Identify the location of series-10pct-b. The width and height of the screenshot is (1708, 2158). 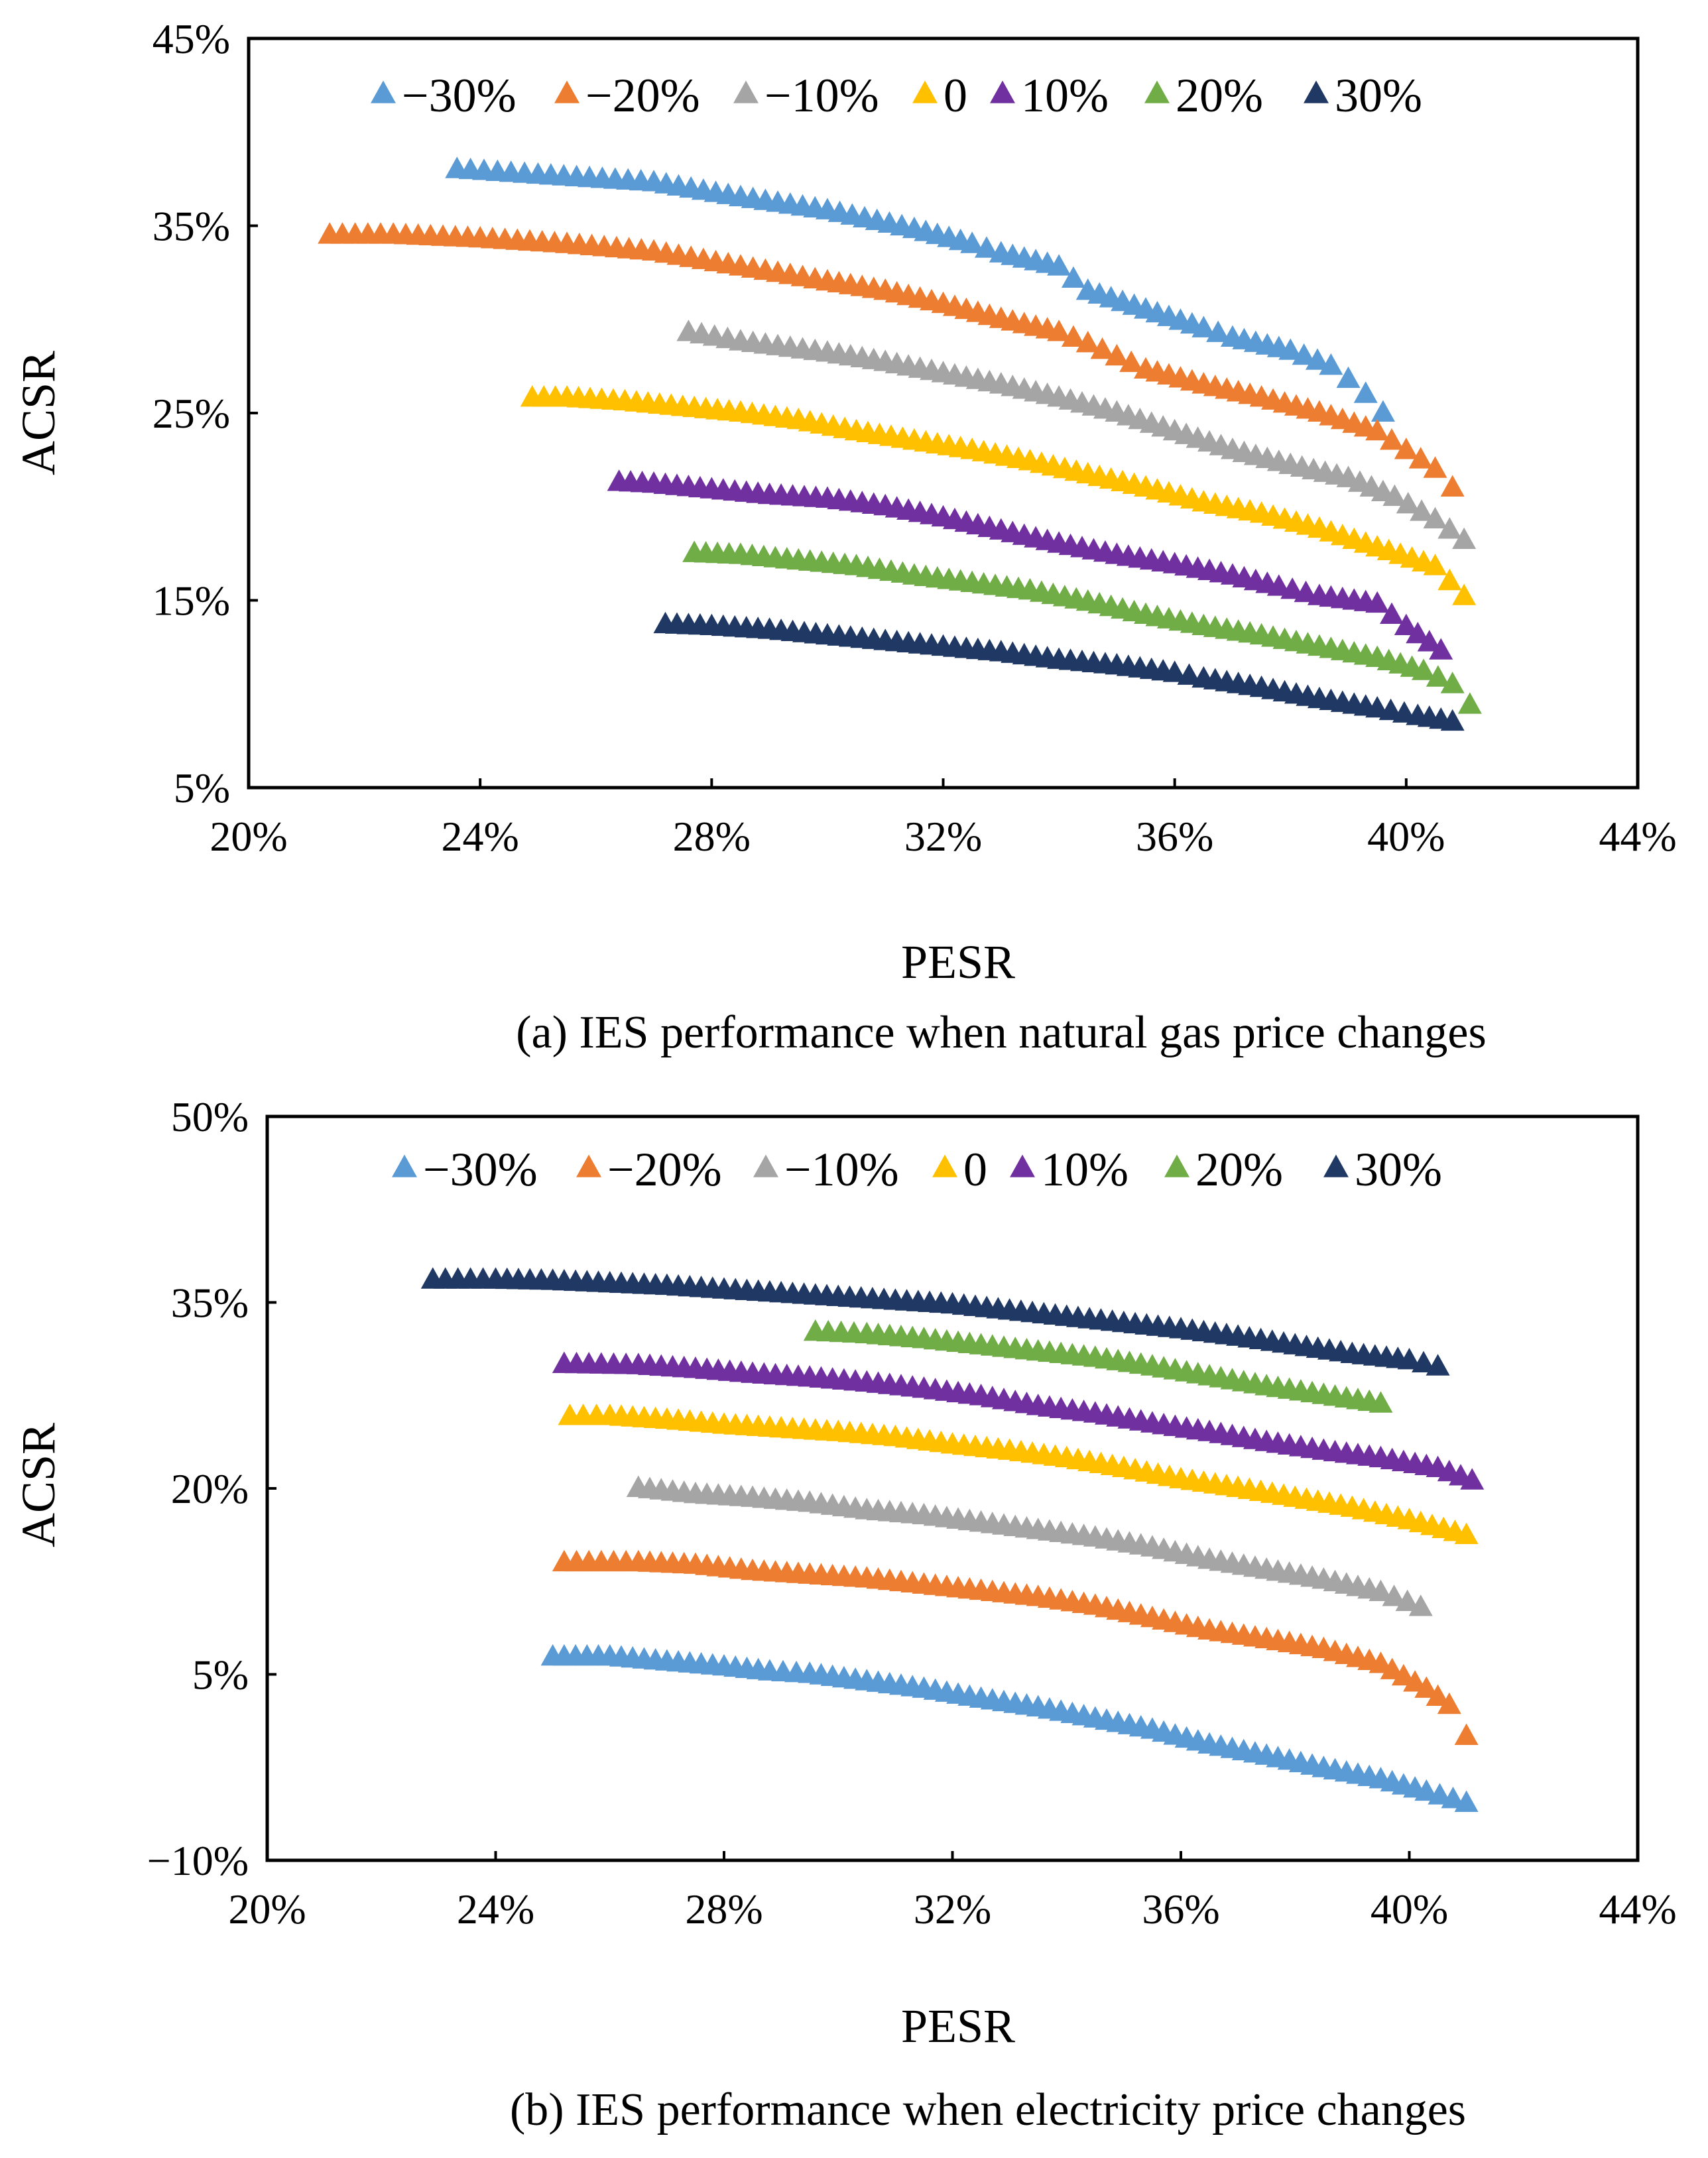
(1018, 1420).